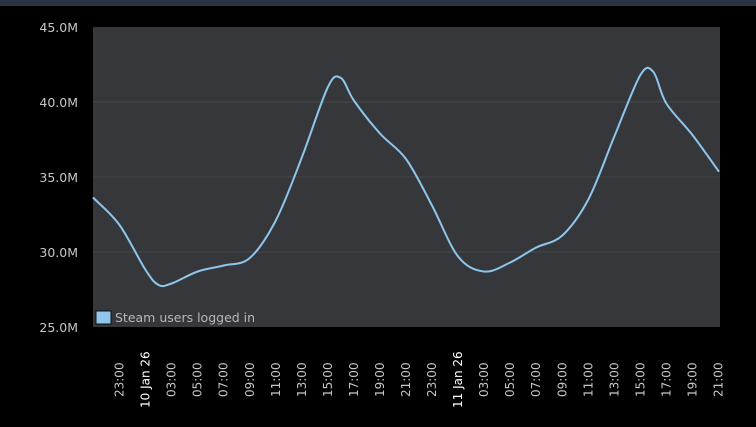  What do you see at coordinates (378, 3) in the screenshot?
I see `top-bar` at bounding box center [378, 3].